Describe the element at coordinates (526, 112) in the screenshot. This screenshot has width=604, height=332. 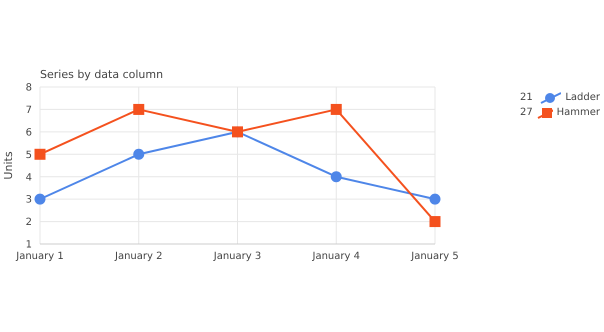
I see `text: 27` at that location.